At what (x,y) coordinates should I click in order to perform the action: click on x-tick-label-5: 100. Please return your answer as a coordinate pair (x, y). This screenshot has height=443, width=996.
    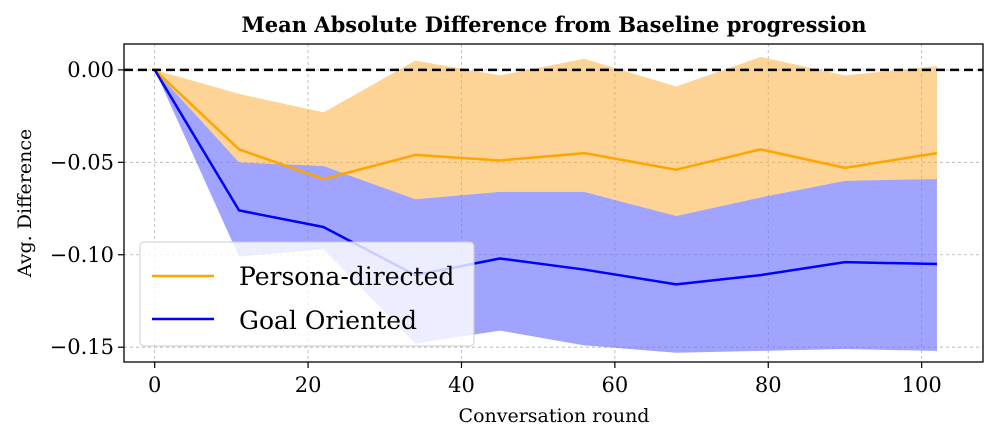
    Looking at the image, I should click on (922, 385).